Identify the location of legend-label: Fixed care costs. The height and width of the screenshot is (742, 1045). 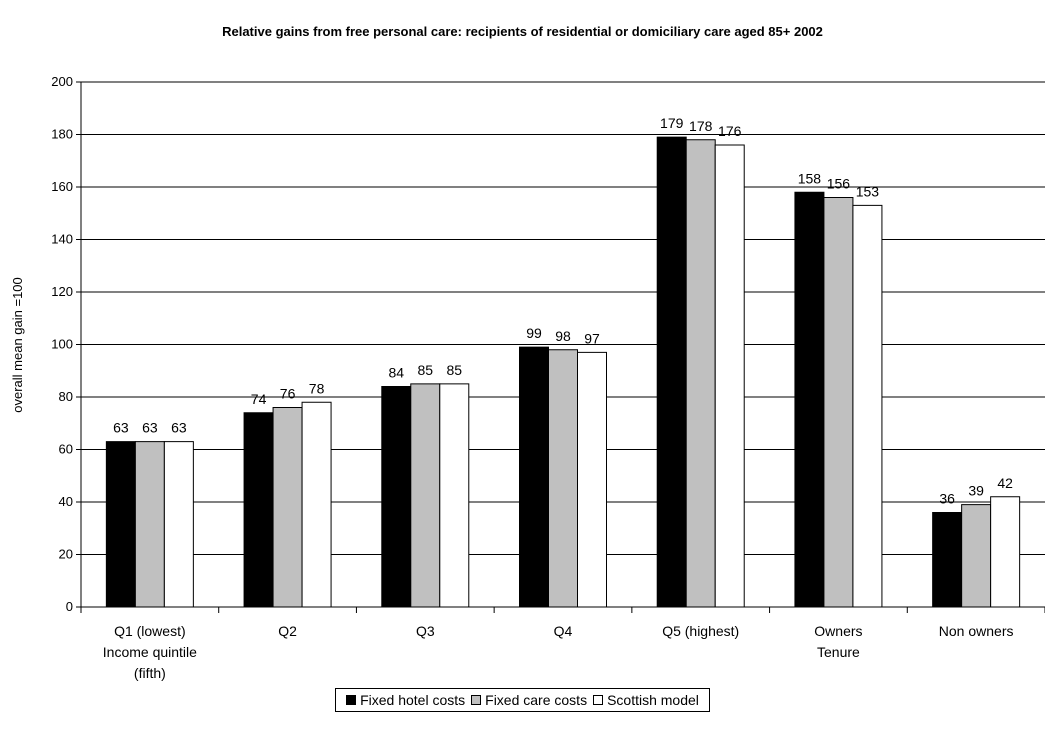
(536, 700).